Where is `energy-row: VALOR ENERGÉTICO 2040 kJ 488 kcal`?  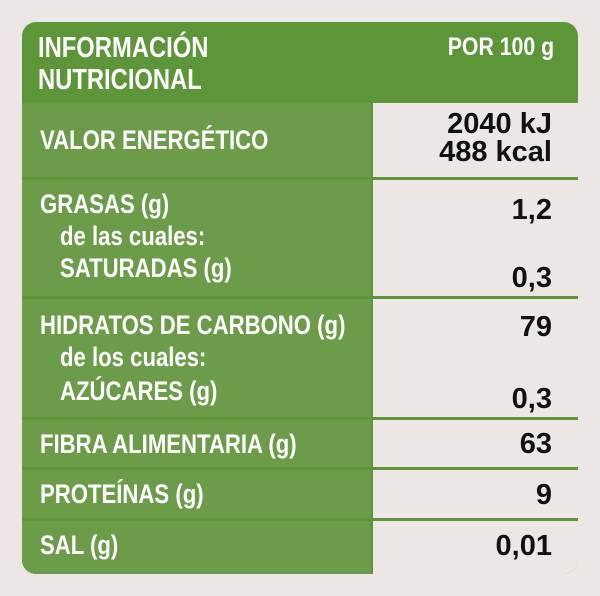 energy-row: VALOR ENERGÉTICO 2040 kJ 488 kcal is located at coordinates (300, 140).